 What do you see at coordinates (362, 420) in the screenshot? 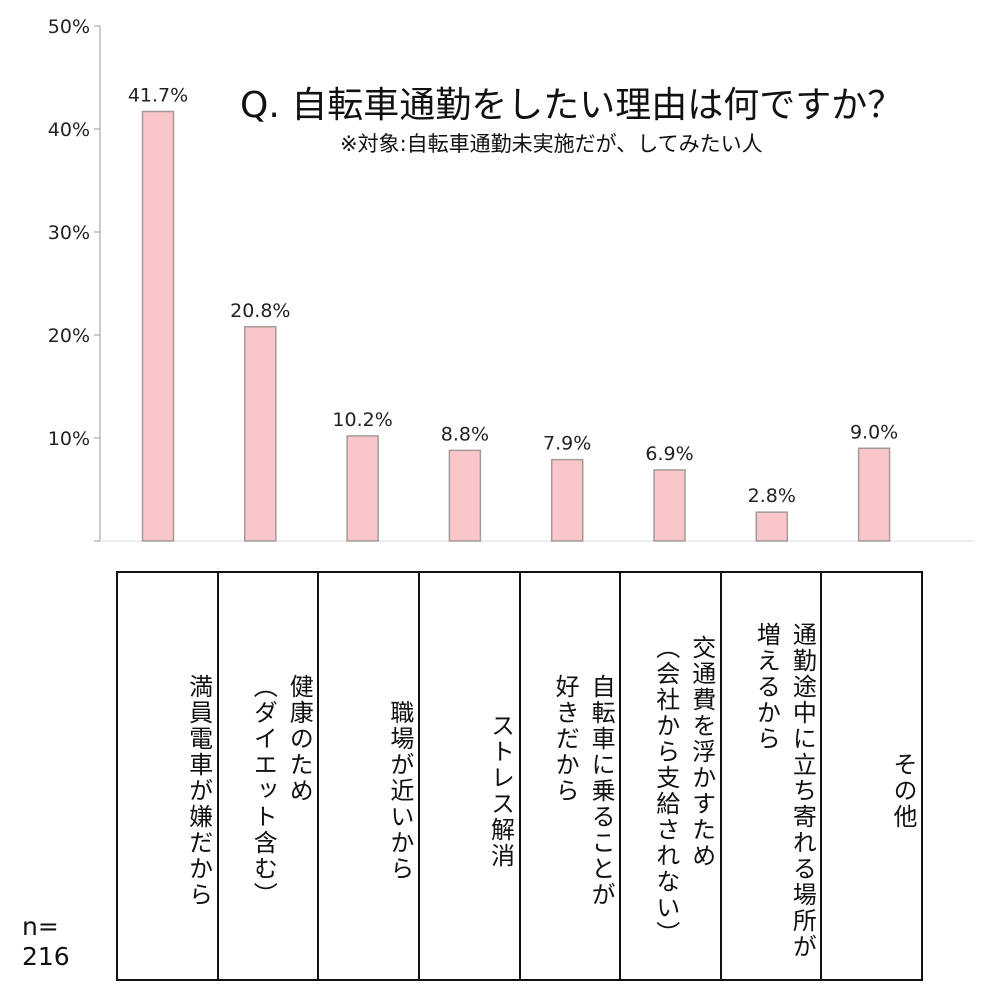
I see `data-label: 10.2%` at bounding box center [362, 420].